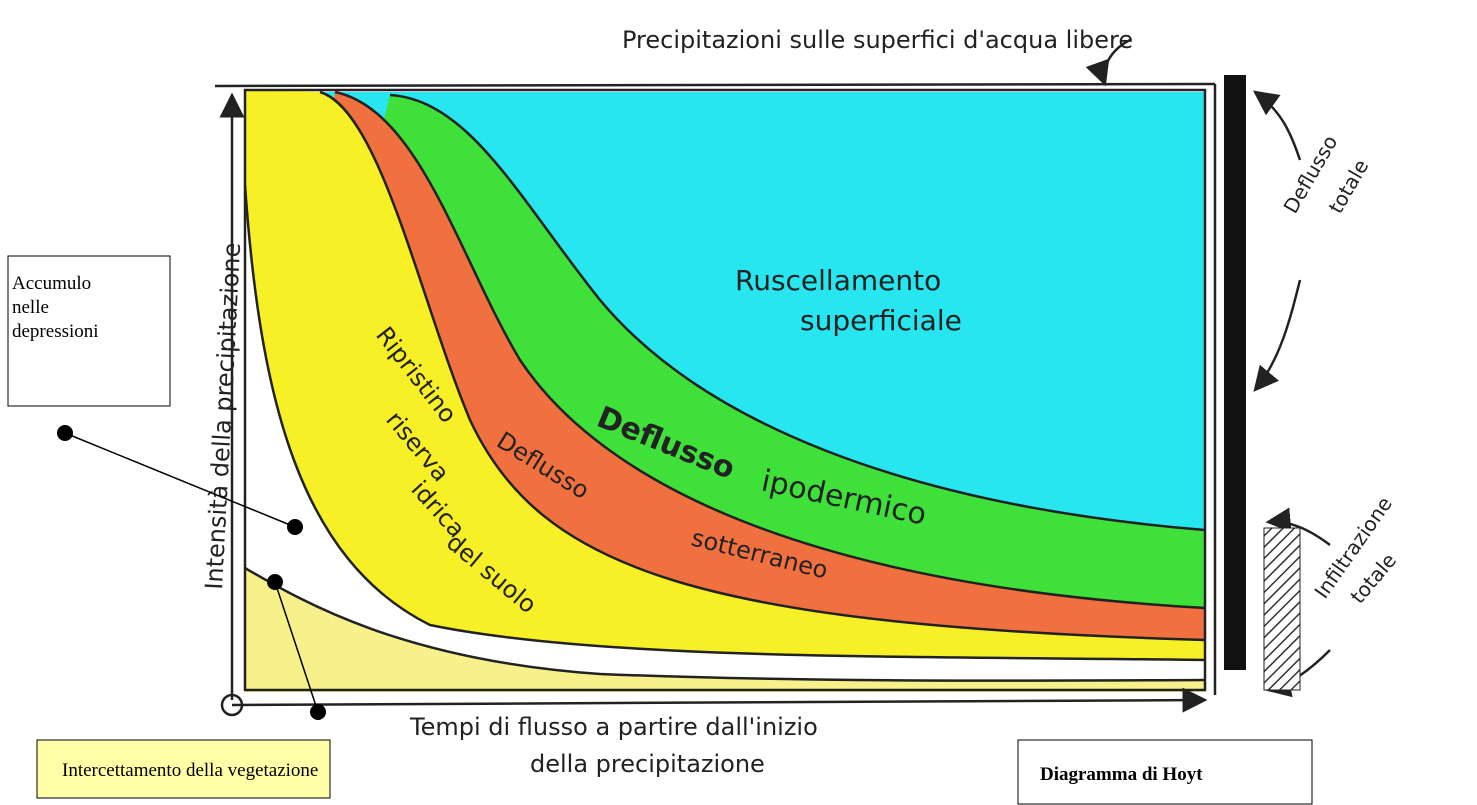 This screenshot has height=805, width=1477. What do you see at coordinates (223, 416) in the screenshot?
I see `y-axis-label: Intensità della precipitazione` at bounding box center [223, 416].